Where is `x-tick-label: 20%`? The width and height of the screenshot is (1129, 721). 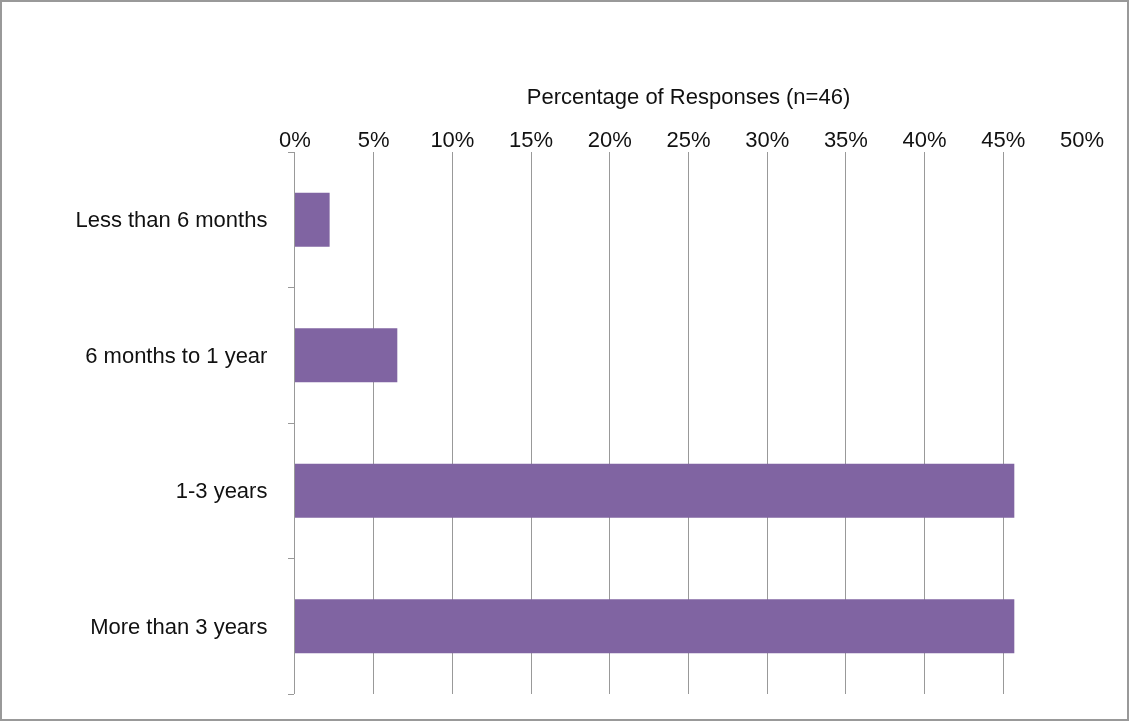
x-tick-label: 20% is located at coordinates (609, 139).